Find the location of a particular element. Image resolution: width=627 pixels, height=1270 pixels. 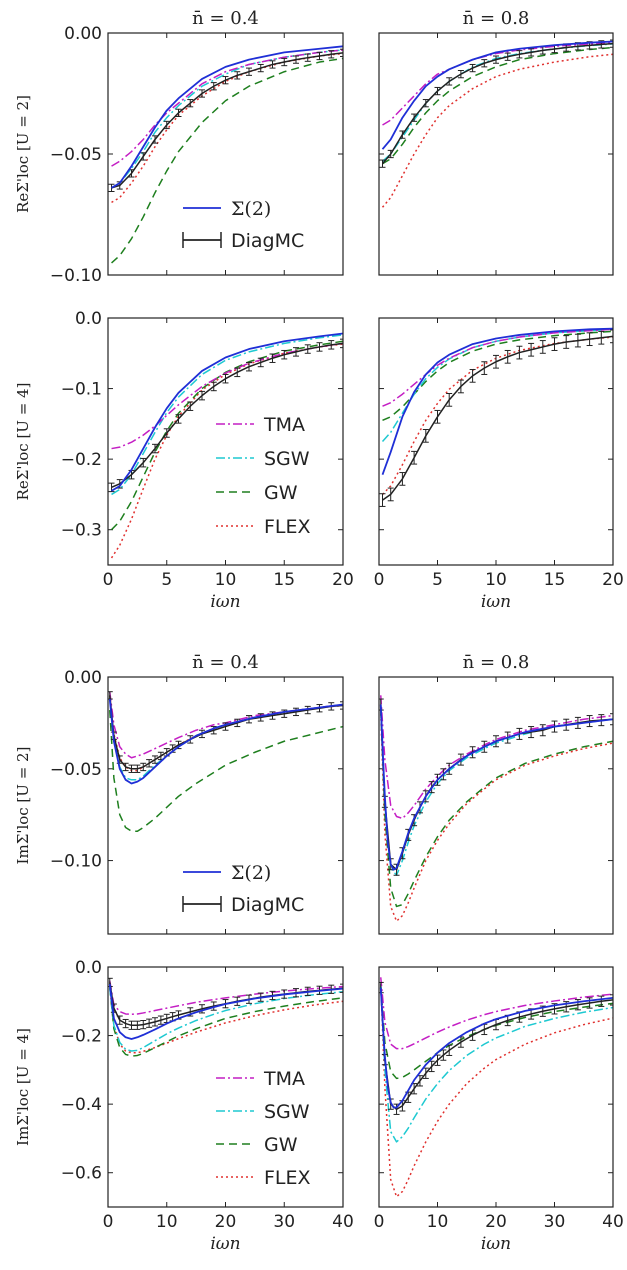

panel-re-u4-n08: 0 5 10 15 20 iωn is located at coordinates (499, 464).